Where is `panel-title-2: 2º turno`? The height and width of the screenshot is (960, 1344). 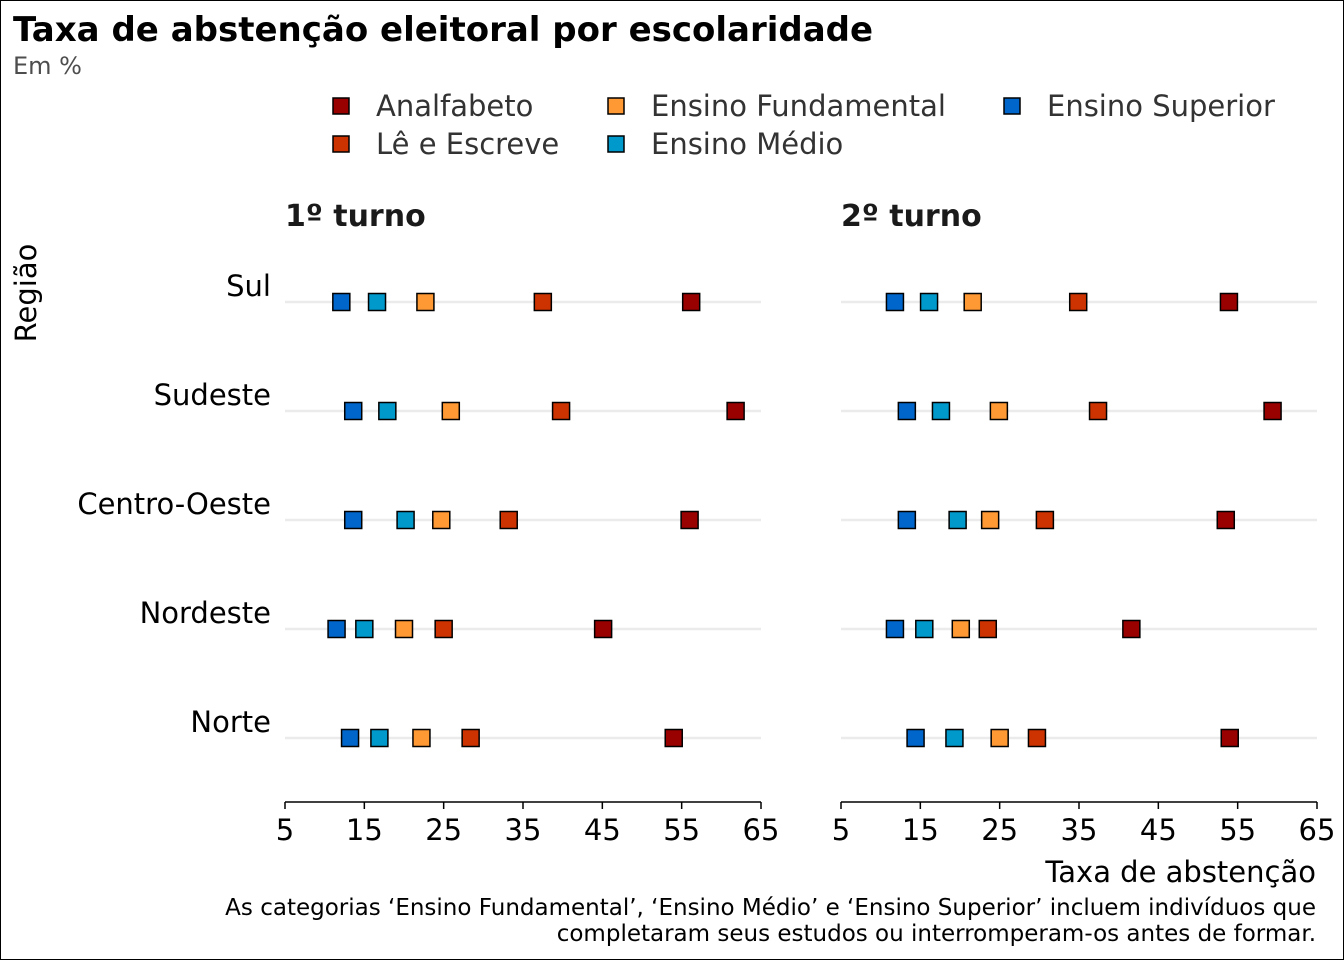 panel-title-2: 2º turno is located at coordinates (911, 216).